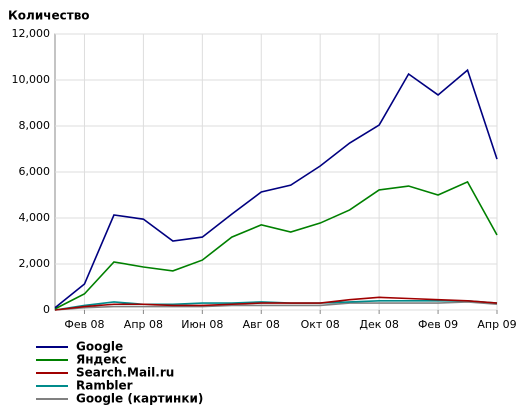 Image resolution: width=526 pixels, height=414 pixels. I want to click on y-axis-title: Количество, so click(49, 16).